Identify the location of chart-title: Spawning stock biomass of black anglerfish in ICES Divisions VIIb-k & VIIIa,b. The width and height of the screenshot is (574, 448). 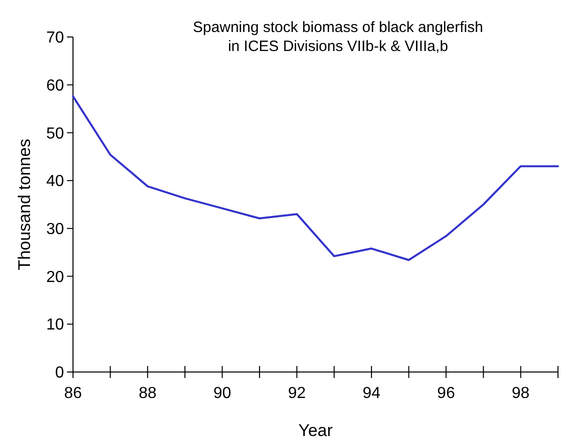
(338, 37).